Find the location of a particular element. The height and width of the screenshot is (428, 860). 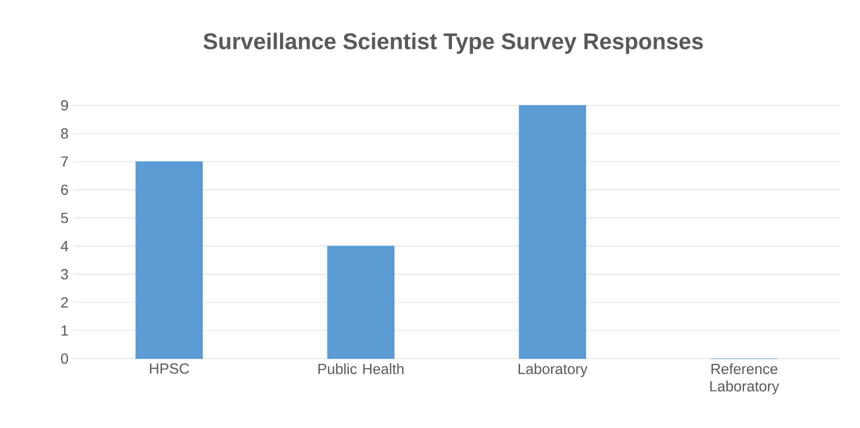

y-tick-label: 2 is located at coordinates (64, 302).